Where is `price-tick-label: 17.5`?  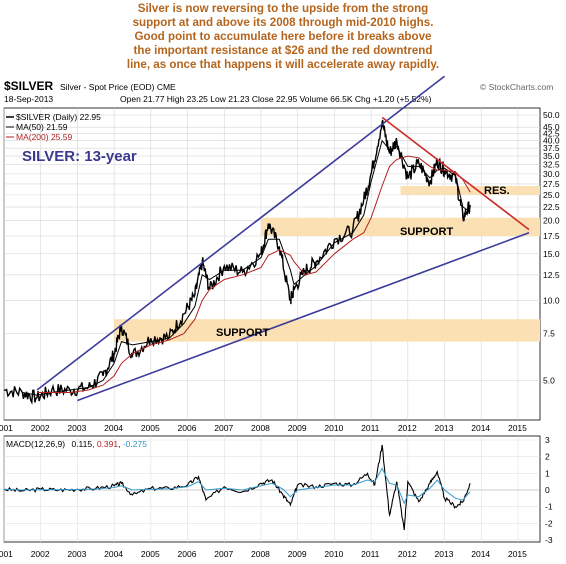
price-tick-label: 17.5 is located at coordinates (551, 236).